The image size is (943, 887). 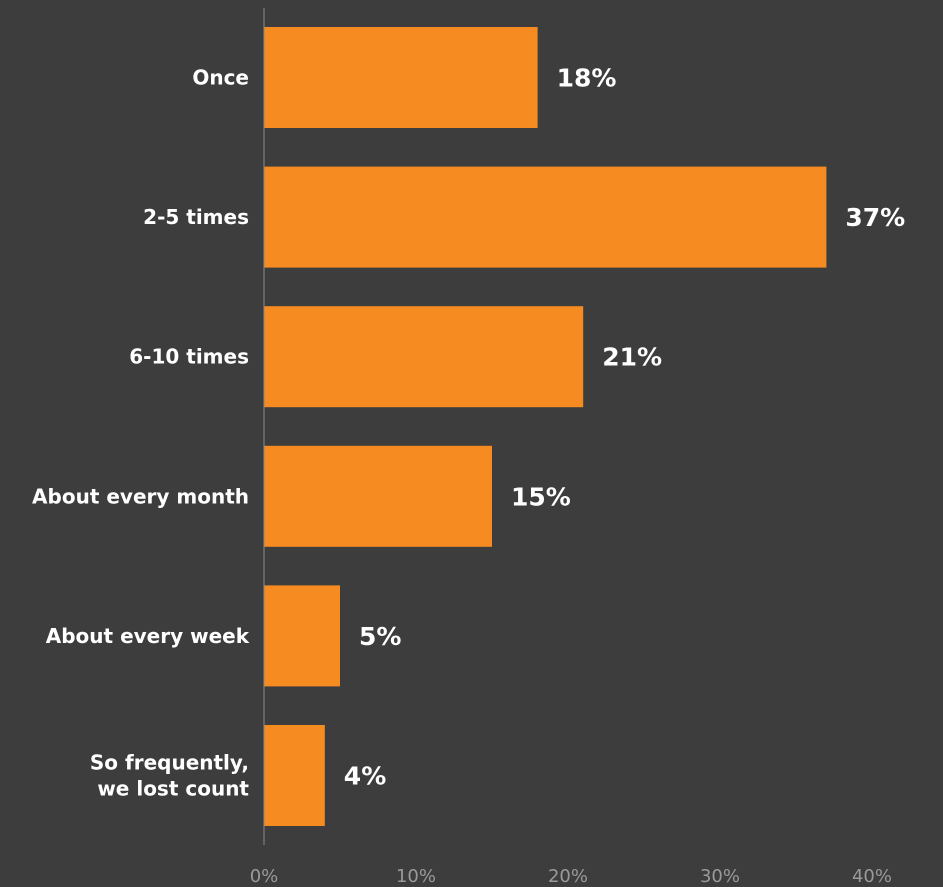 I want to click on category-label-line: 6-10 times, so click(x=189, y=357).